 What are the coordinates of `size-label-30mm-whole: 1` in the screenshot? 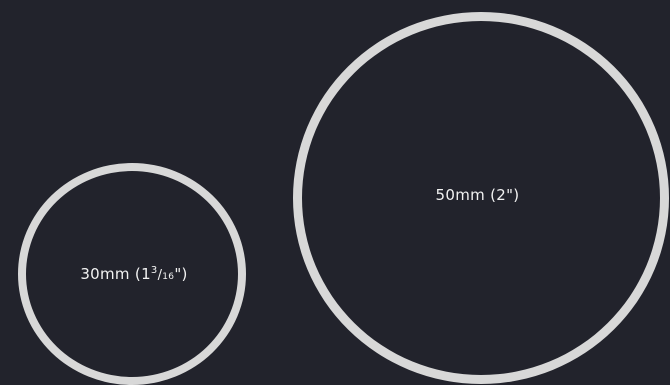 It's located at (146, 274).